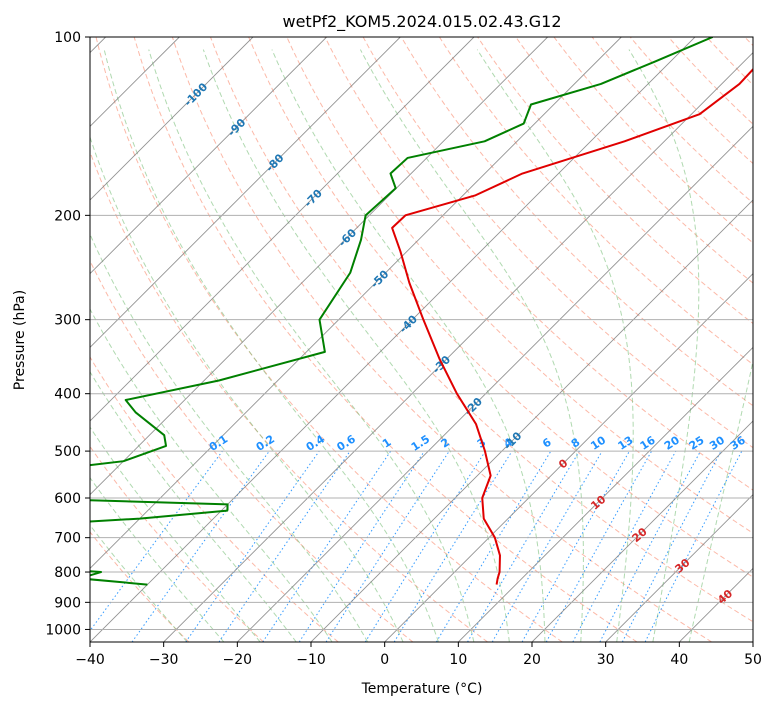  Describe the element at coordinates (67, 452) in the screenshot. I see `y-tick-label: 500` at that location.